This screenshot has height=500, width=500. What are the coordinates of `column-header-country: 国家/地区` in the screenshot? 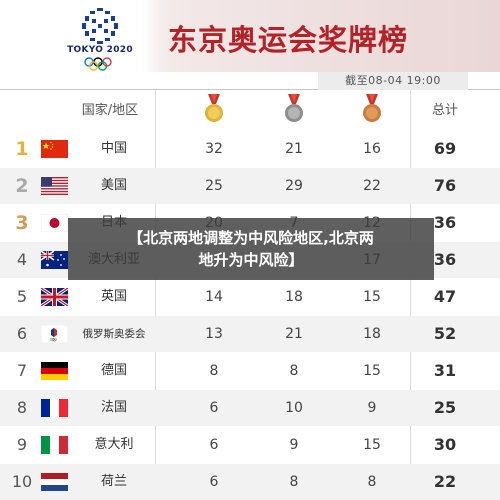 It's located at (110, 110).